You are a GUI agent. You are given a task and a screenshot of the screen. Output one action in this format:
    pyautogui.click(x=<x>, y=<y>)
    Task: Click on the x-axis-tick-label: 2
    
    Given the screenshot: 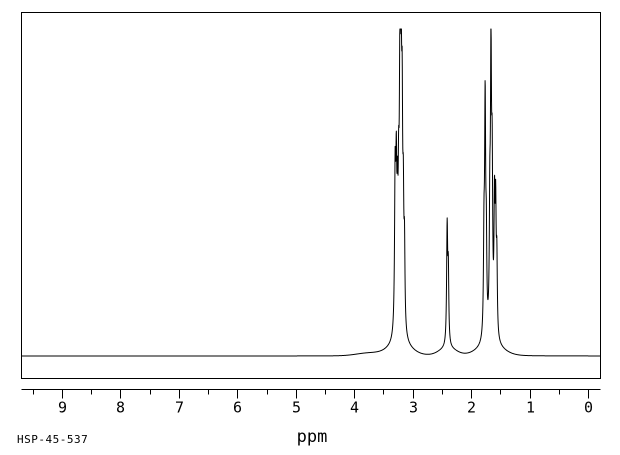 What is the action you would take?
    pyautogui.click(x=471, y=408)
    